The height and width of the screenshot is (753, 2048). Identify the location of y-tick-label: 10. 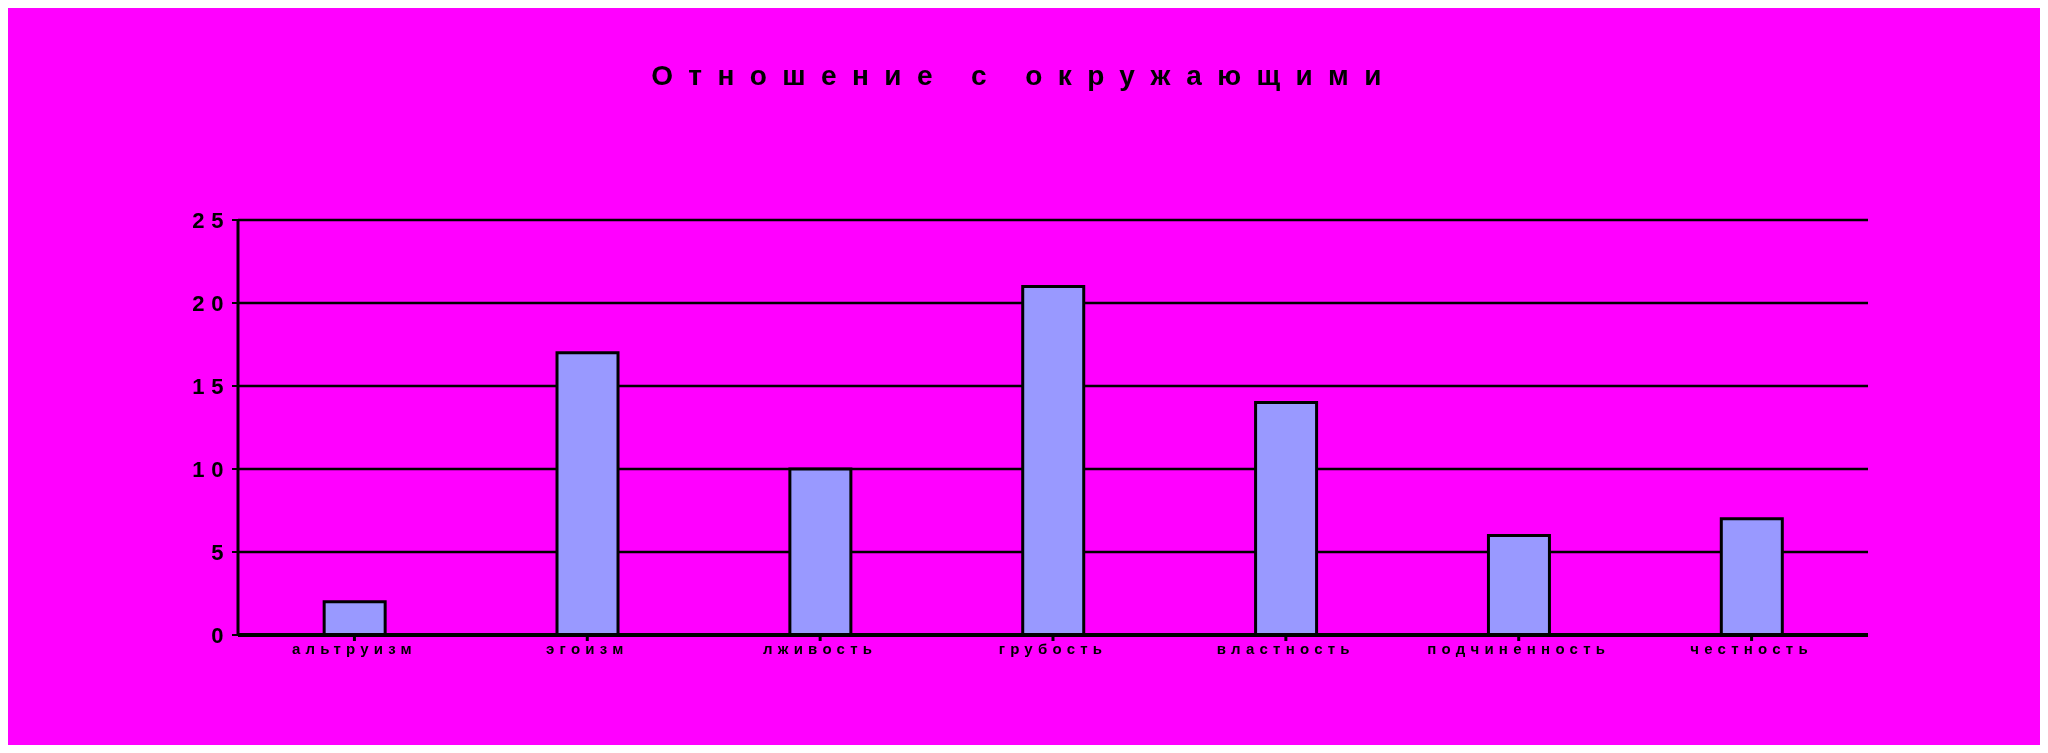
(211, 469).